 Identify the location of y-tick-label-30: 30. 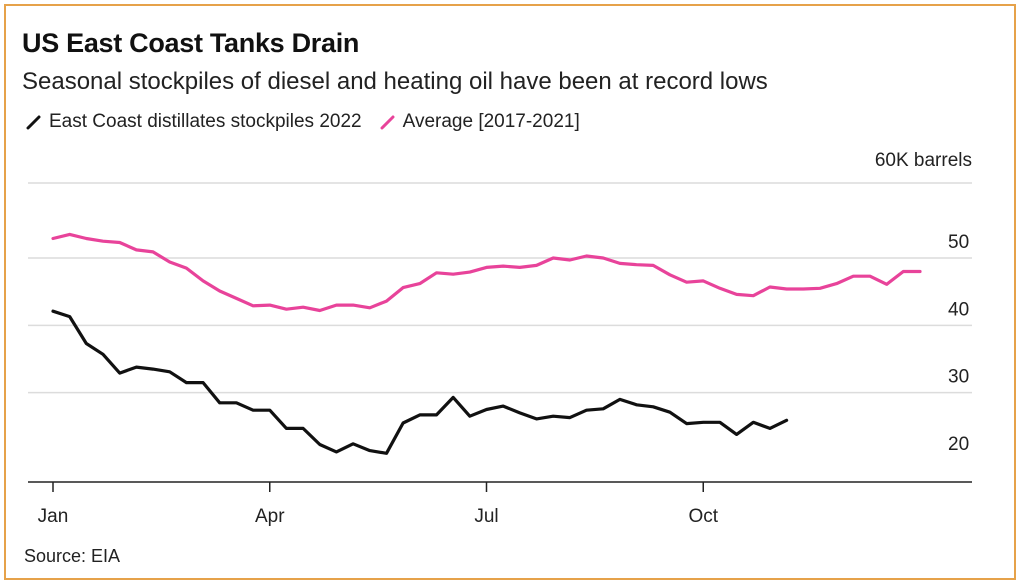
(958, 377).